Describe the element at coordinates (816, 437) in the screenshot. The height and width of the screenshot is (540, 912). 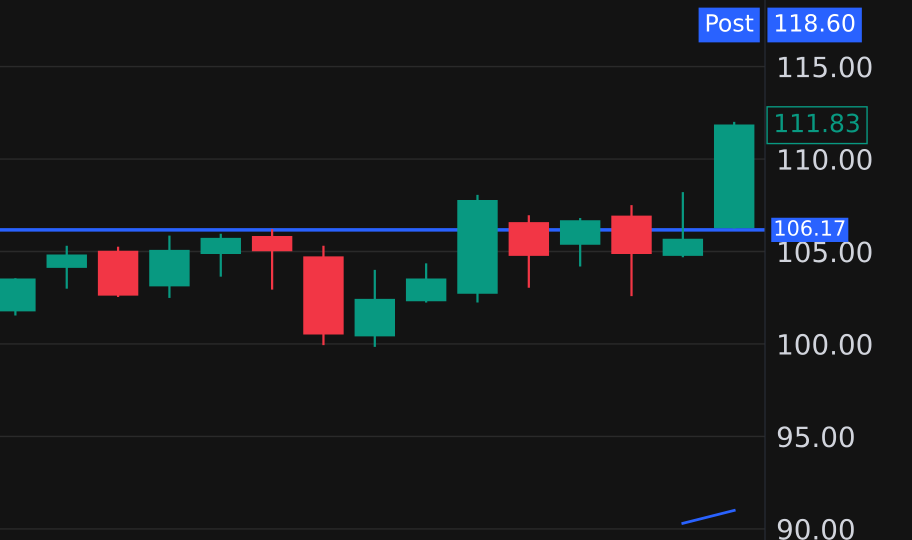
I see `y-tick-label: 95.00` at that location.